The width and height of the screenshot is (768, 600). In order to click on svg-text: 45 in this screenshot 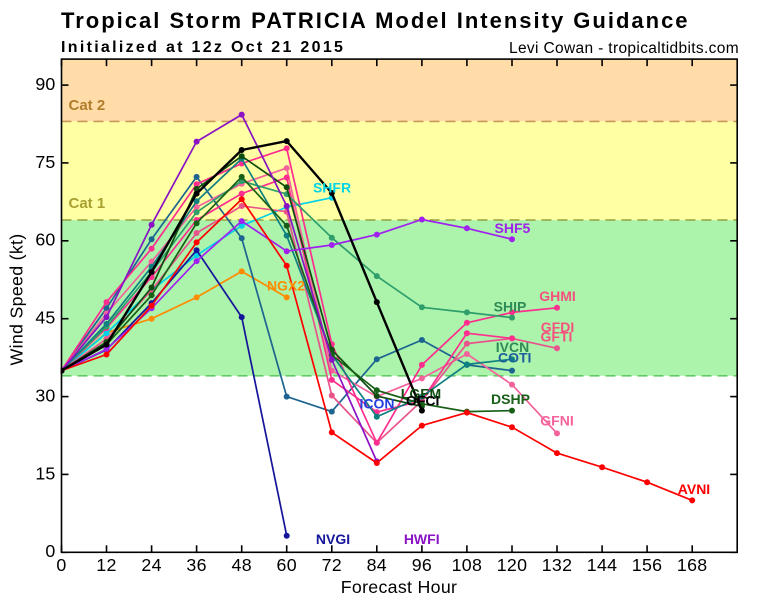, I will do `click(45, 318)`.